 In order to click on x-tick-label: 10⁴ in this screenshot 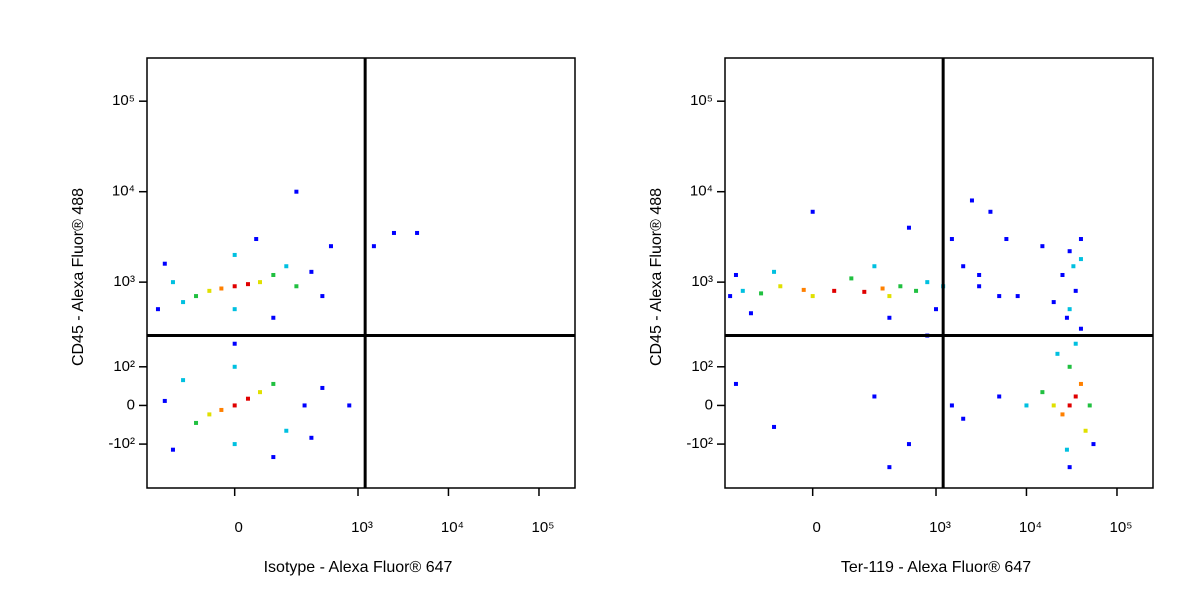, I will do `click(1030, 527)`.